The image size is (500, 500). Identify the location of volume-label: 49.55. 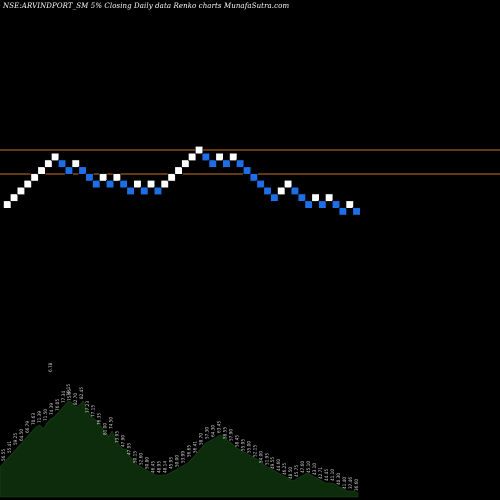
(272, 463).